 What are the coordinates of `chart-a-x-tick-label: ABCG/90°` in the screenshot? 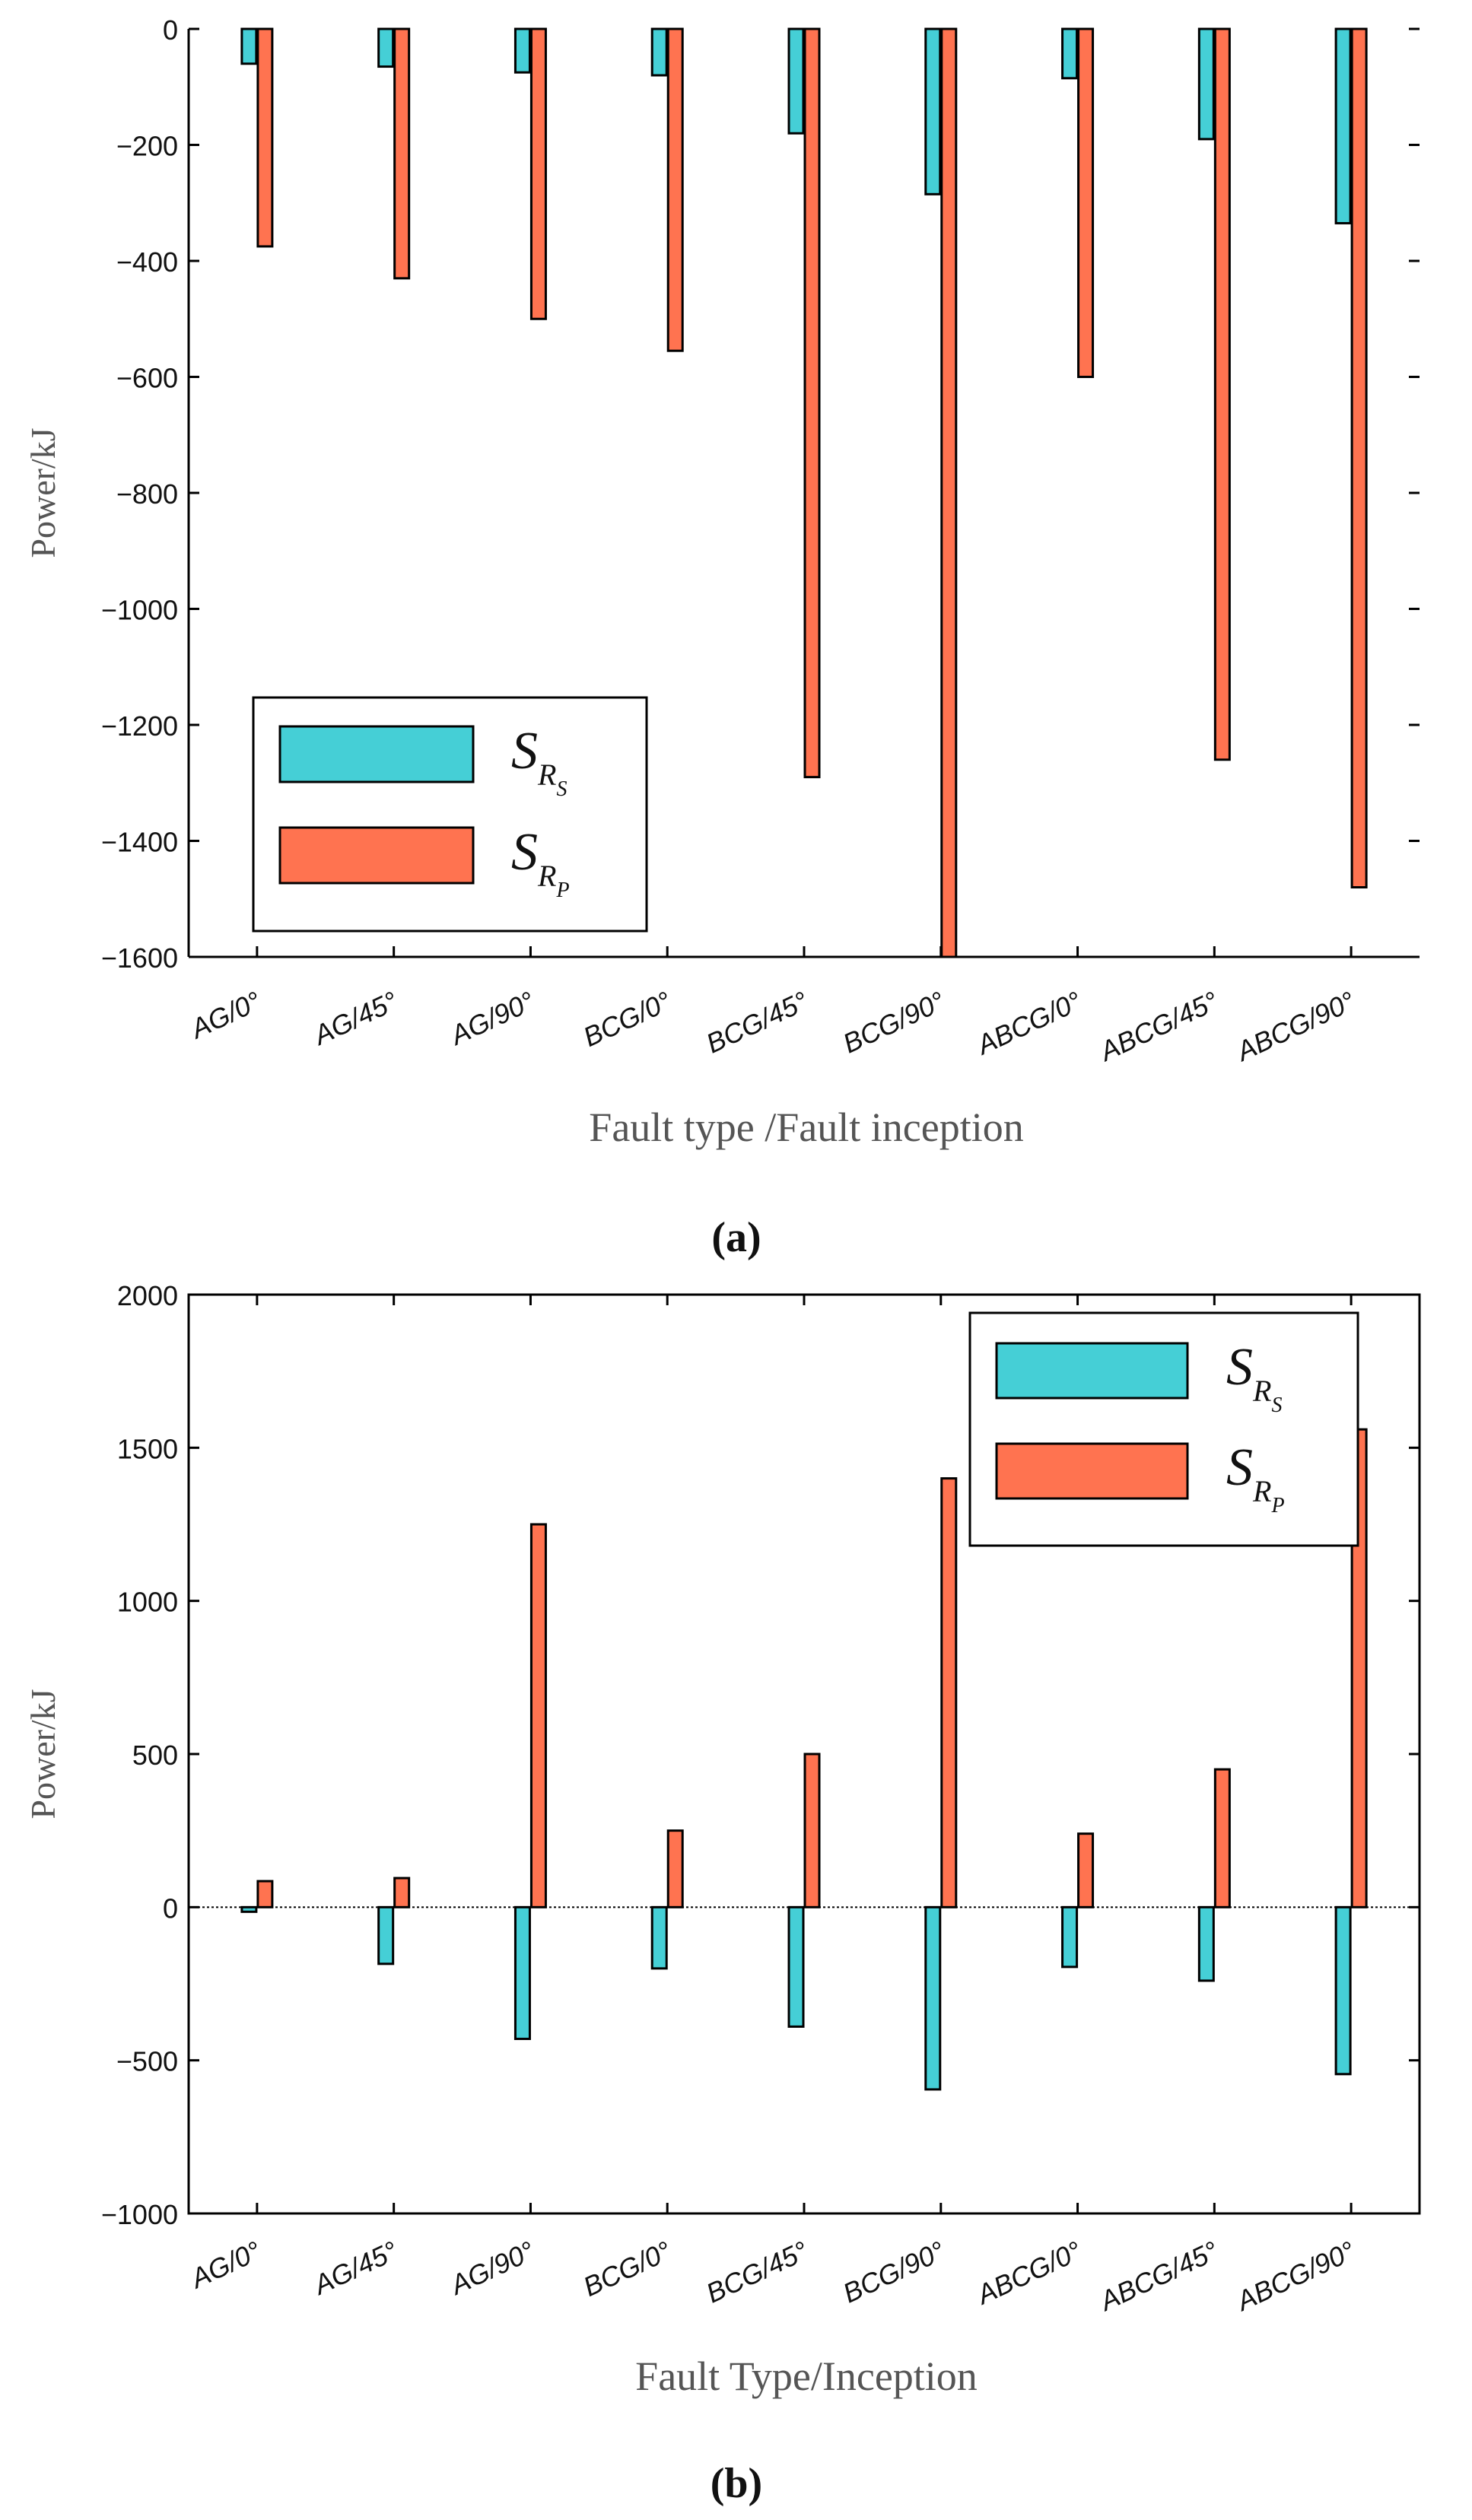 It's located at (1294, 1026).